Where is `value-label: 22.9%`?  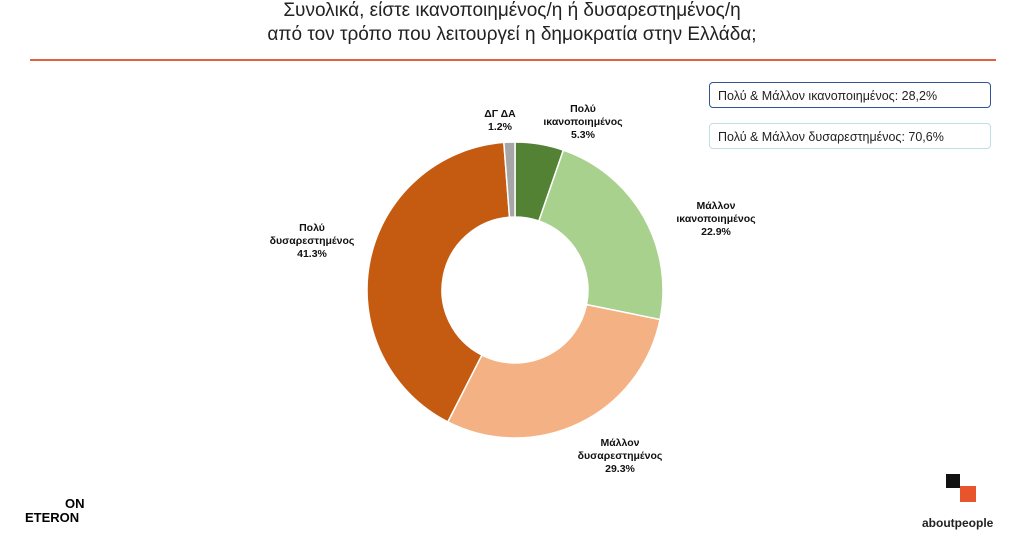 value-label: 22.9% is located at coordinates (716, 232).